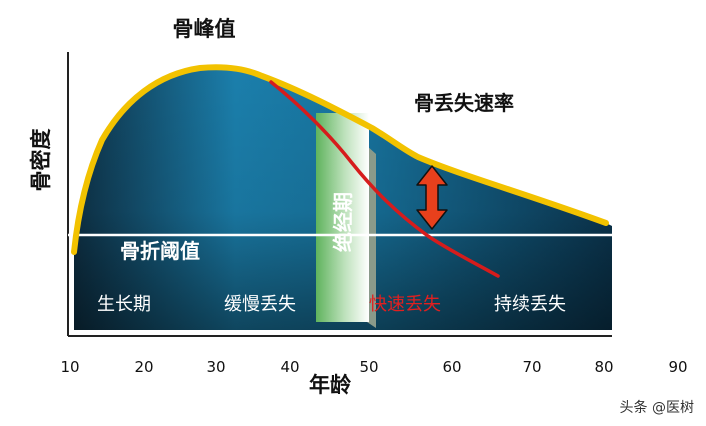  Describe the element at coordinates (143, 367) in the screenshot. I see `x-tick-label: 20` at that location.